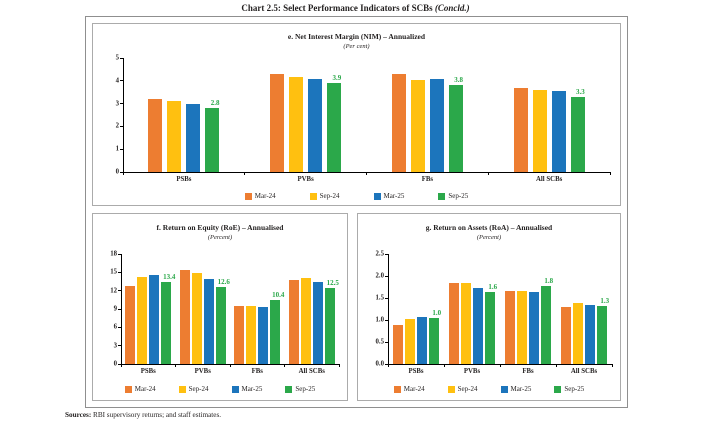 This screenshot has height=425, width=711. I want to click on legend-item-Mar-25: Mar-25, so click(516, 389).